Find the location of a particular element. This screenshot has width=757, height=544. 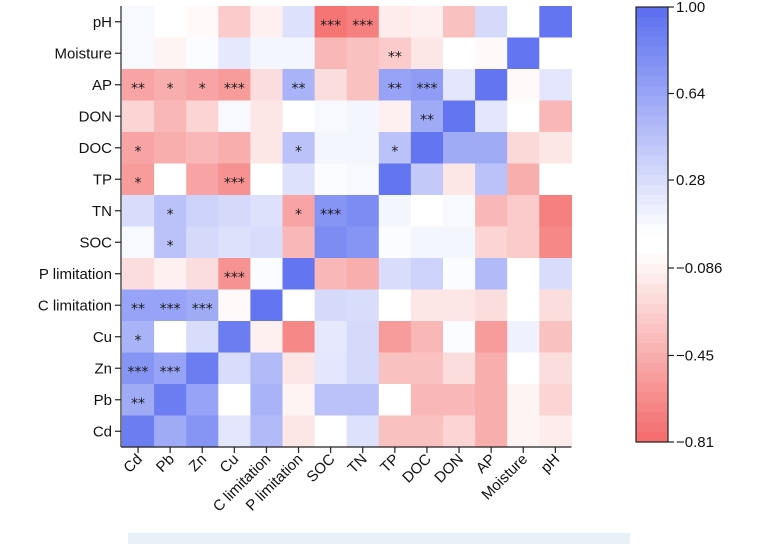

column-label: pH is located at coordinates (551, 464).